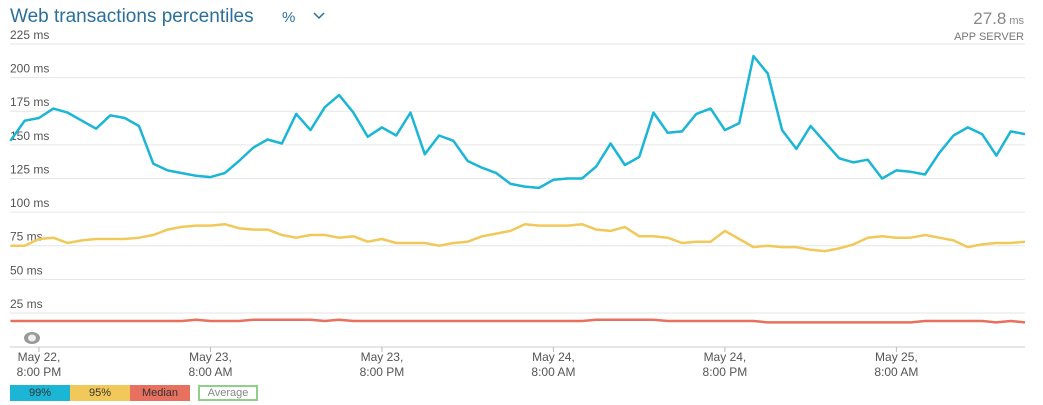 This screenshot has width=1043, height=405. I want to click on x-tick-label: May 22, 8:00 PM, so click(39, 364).